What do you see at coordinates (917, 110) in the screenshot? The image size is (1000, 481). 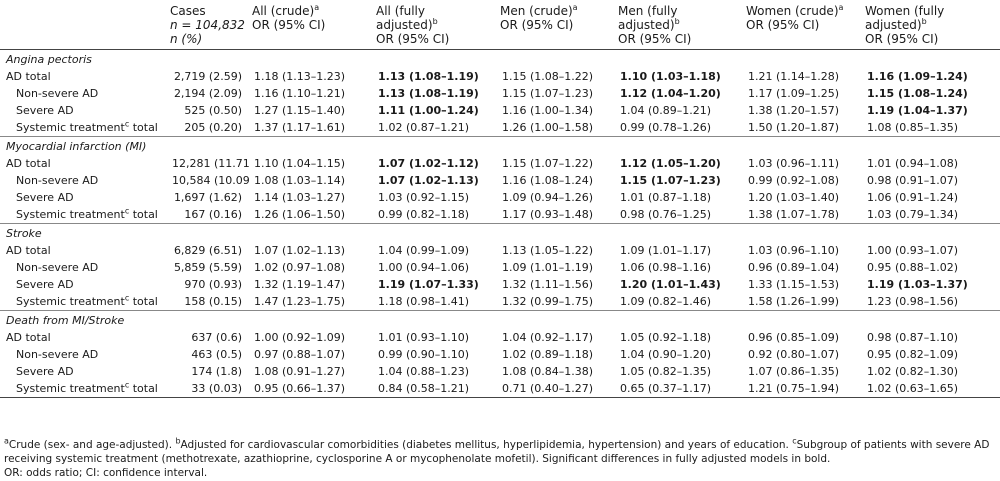 I see `or-cell-women-adjusted: 1.19 (1.04–1.37)` at bounding box center [917, 110].